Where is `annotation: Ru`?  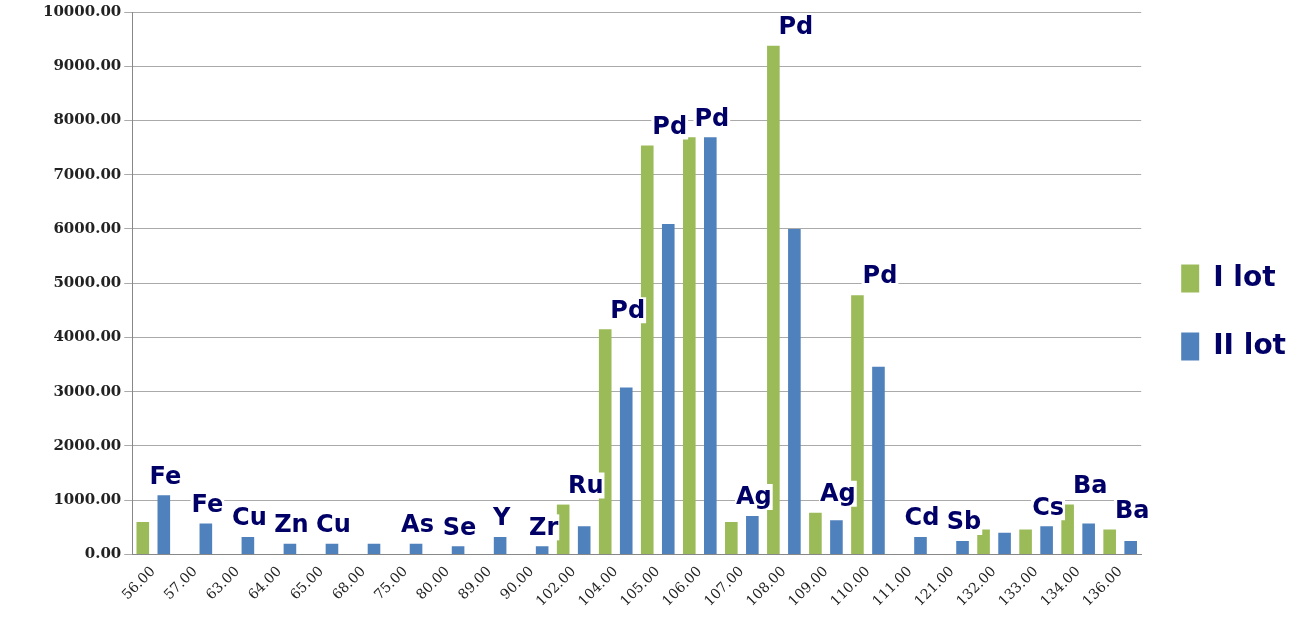 annotation: Ru is located at coordinates (585, 484).